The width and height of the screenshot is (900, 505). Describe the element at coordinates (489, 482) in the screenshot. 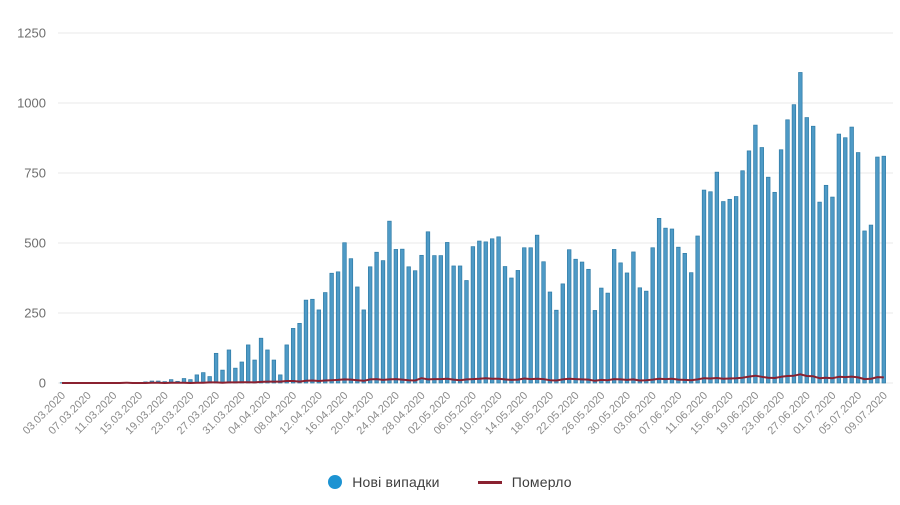

I see `deaths-swatch-icon` at that location.